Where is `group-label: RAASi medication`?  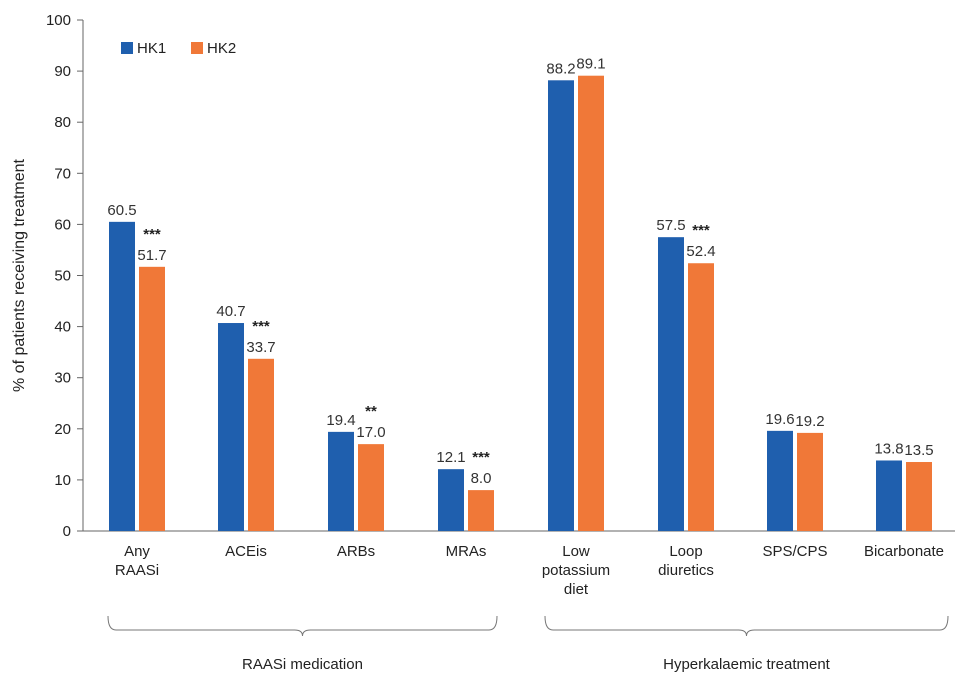 group-label: RAASi medication is located at coordinates (302, 664).